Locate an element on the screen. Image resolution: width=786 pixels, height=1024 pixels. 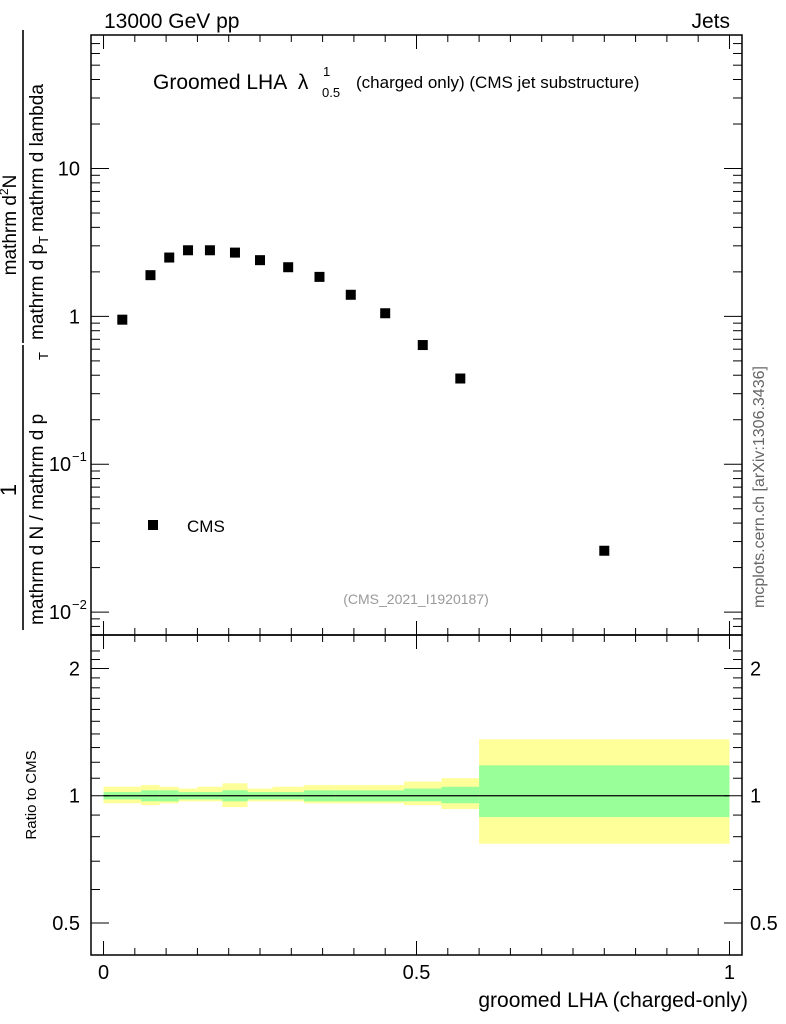
header-left: 13000 GeV pp is located at coordinates (171, 21).